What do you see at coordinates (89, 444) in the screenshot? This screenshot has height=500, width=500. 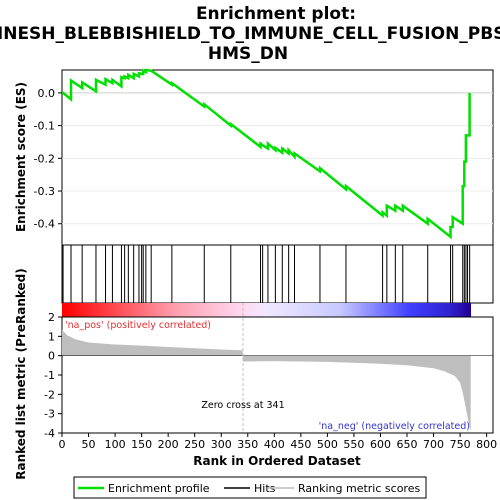 I see `x-tick-label: 50` at bounding box center [89, 444].